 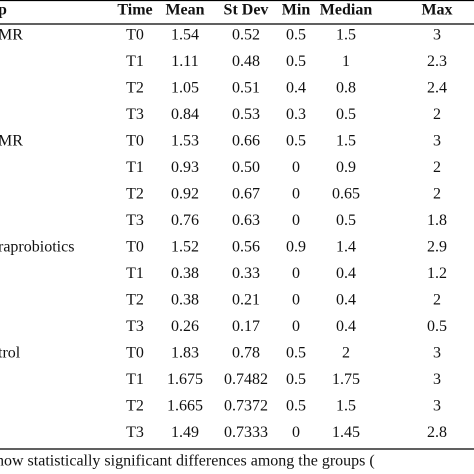 What do you see at coordinates (346, 379) in the screenshot?
I see `cell: 1.75` at bounding box center [346, 379].